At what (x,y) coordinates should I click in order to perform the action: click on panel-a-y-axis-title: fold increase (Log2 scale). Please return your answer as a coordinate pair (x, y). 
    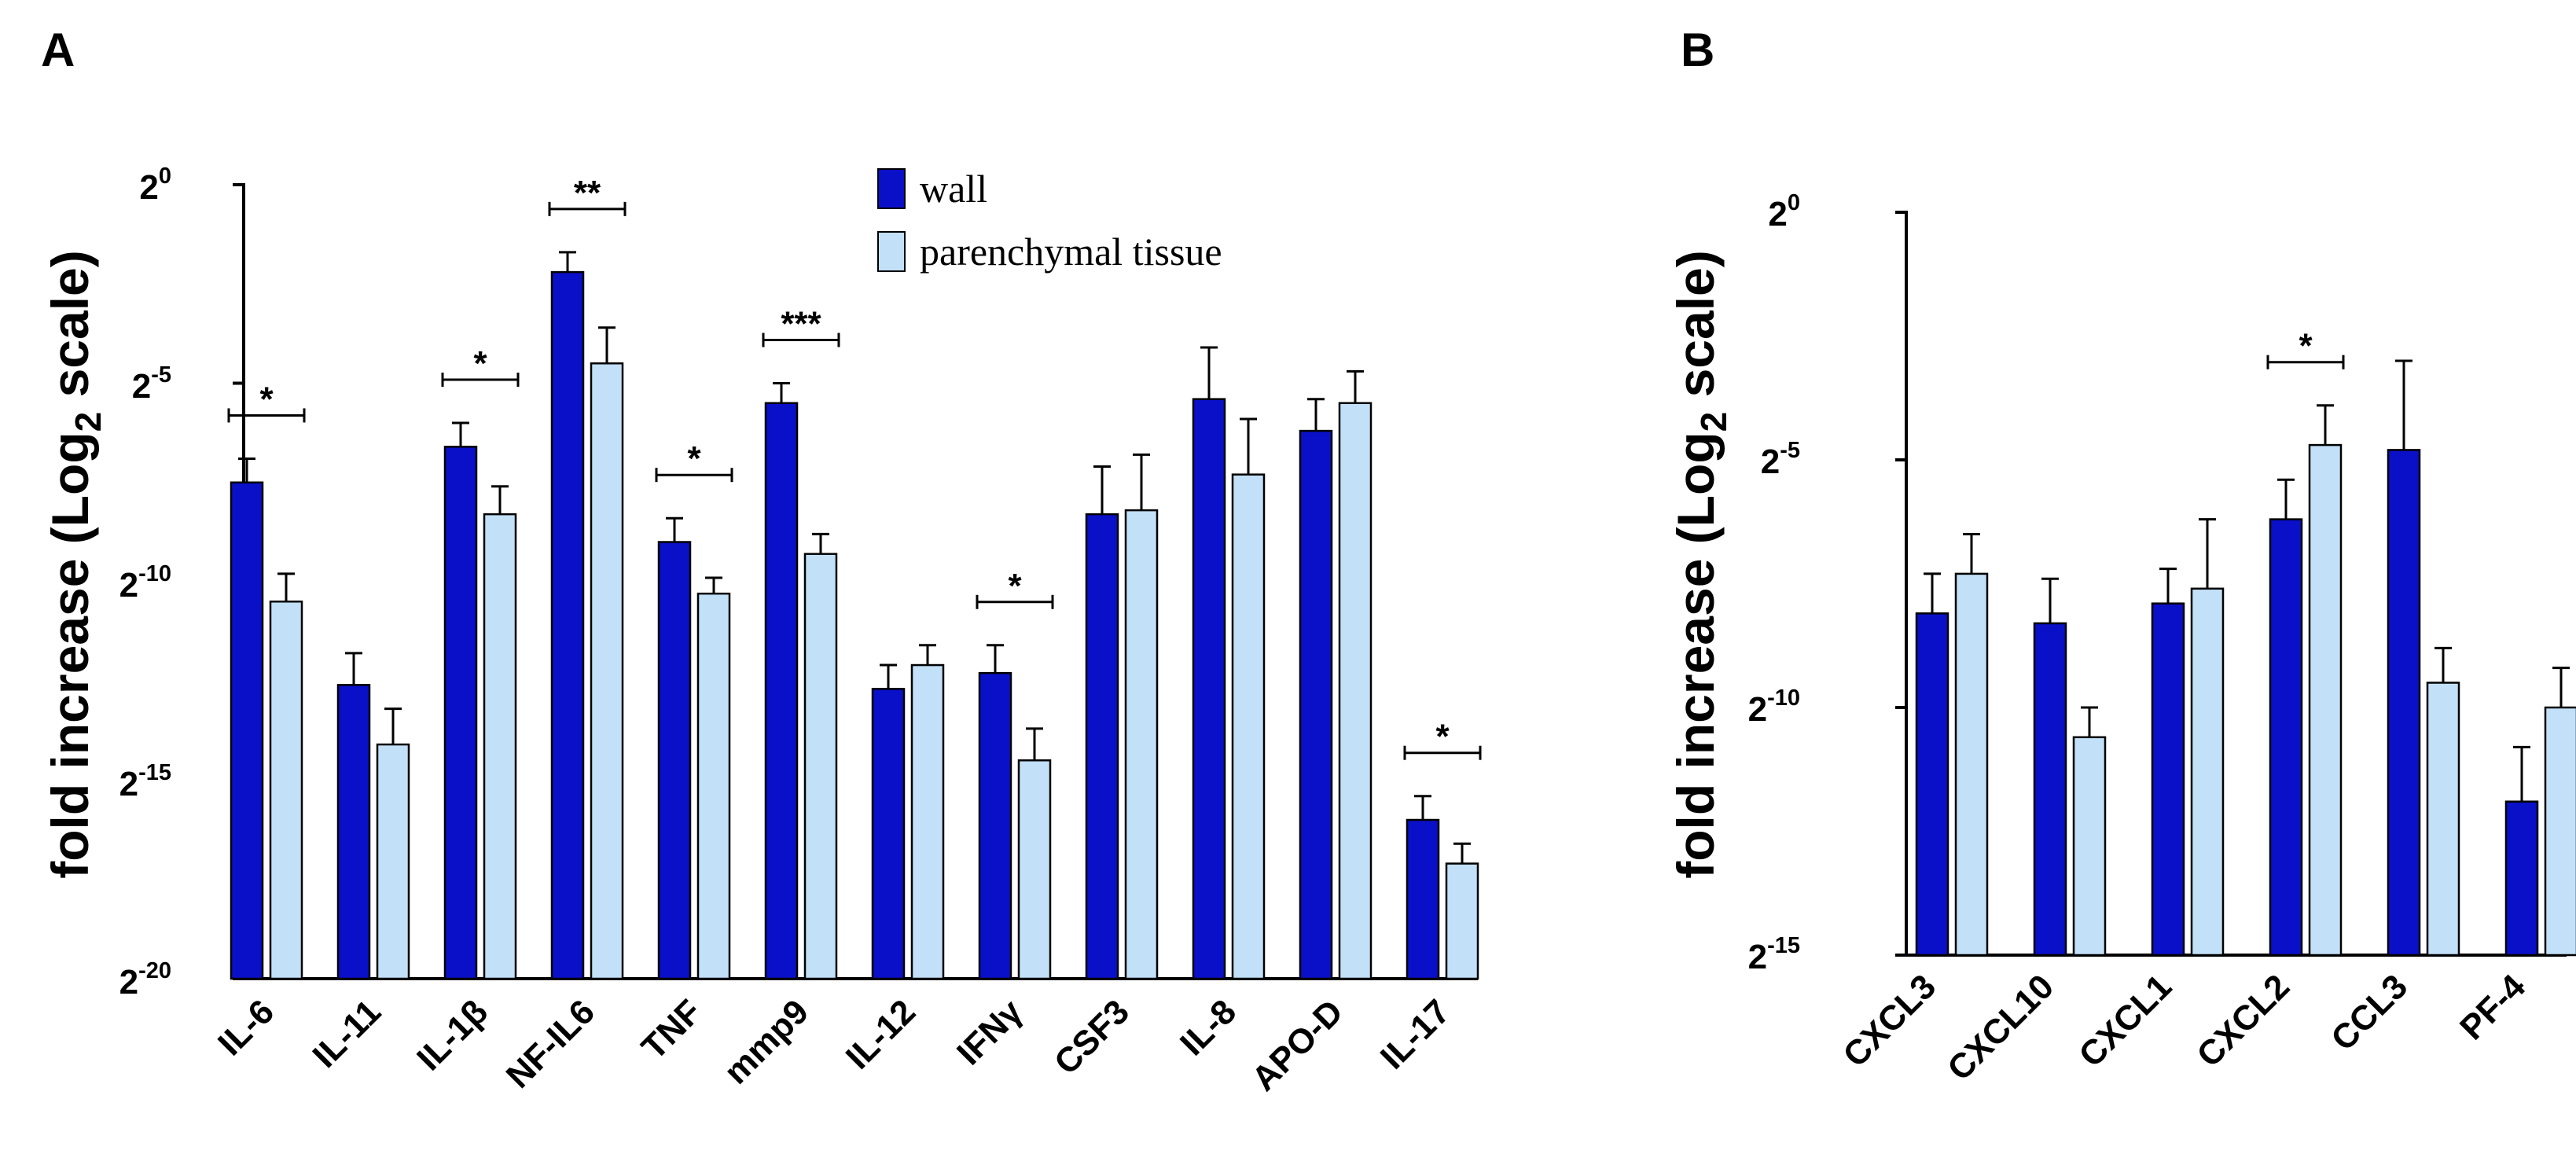
    Looking at the image, I should click on (74, 565).